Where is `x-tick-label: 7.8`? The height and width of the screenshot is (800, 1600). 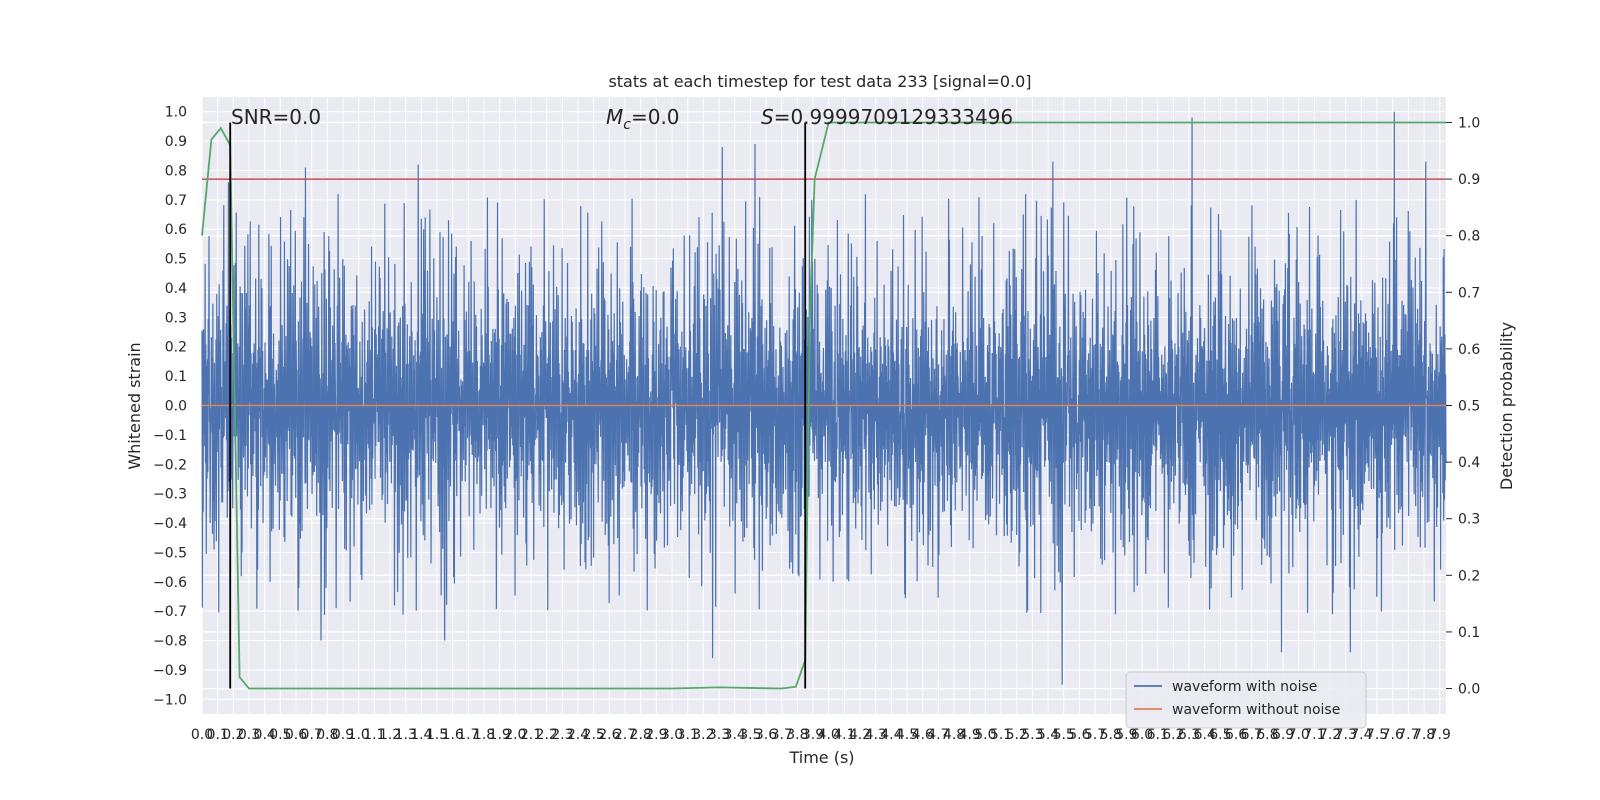 x-tick-label: 7.8 is located at coordinates (1424, 735).